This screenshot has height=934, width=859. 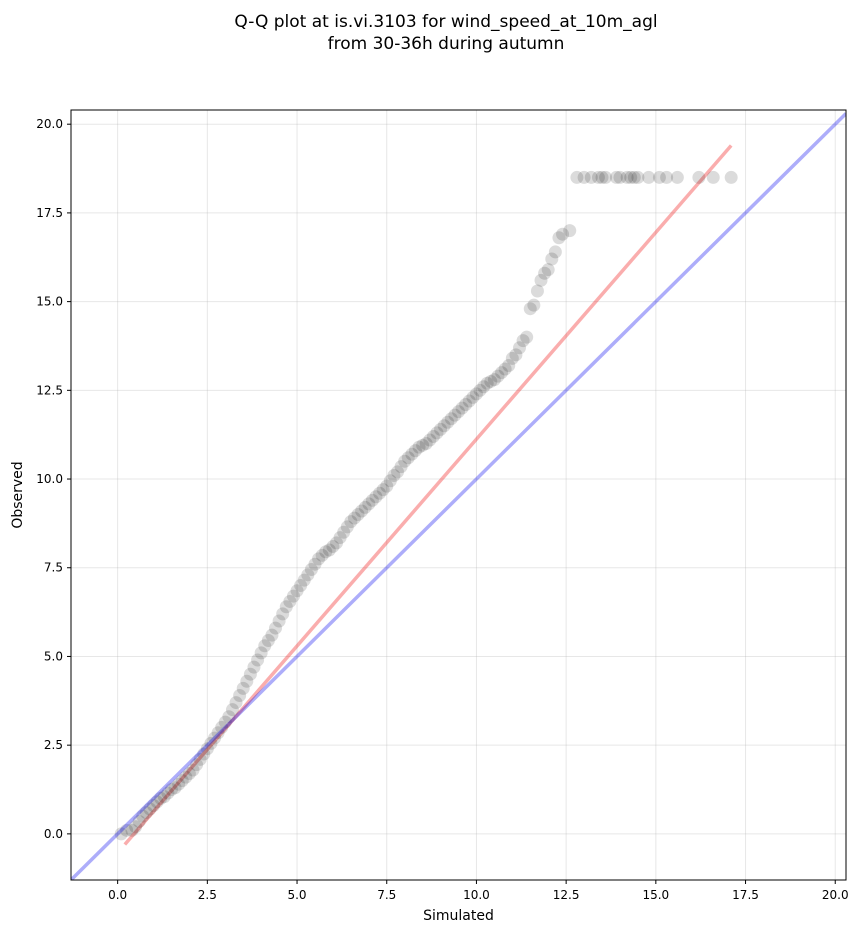 I want to click on x-tick-label-7: 17.5, so click(x=745, y=895).